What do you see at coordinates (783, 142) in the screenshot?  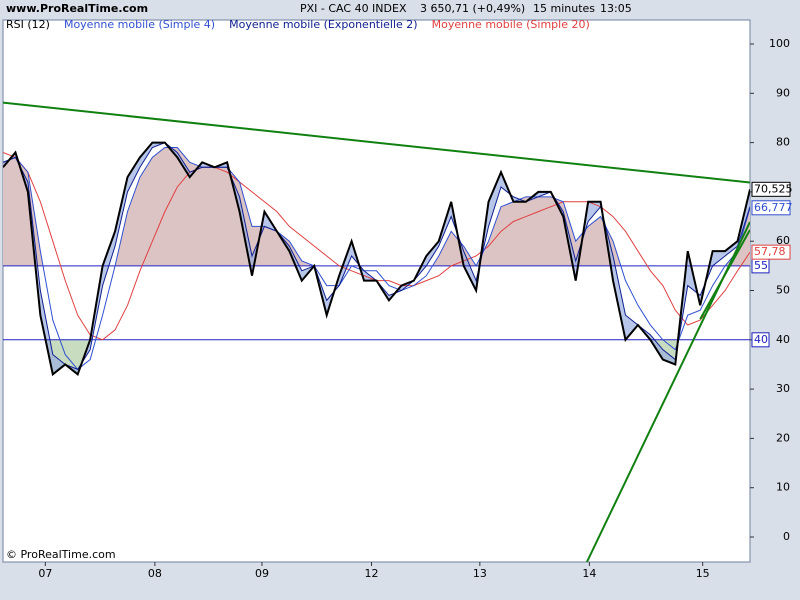 I see `y-tick-label: 80` at bounding box center [783, 142].